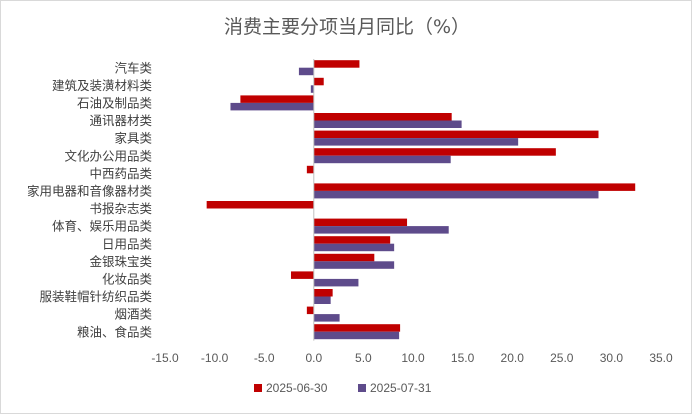  Describe the element at coordinates (413, 358) in the screenshot. I see `x-tick-label: 10.0` at that location.